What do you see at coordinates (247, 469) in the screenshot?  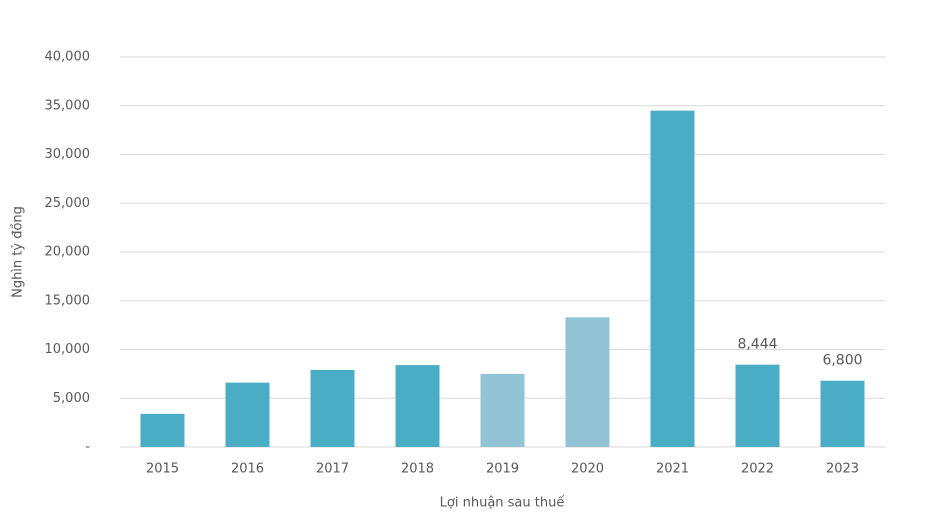 I see `x-tick-label: 2016` at bounding box center [247, 469].